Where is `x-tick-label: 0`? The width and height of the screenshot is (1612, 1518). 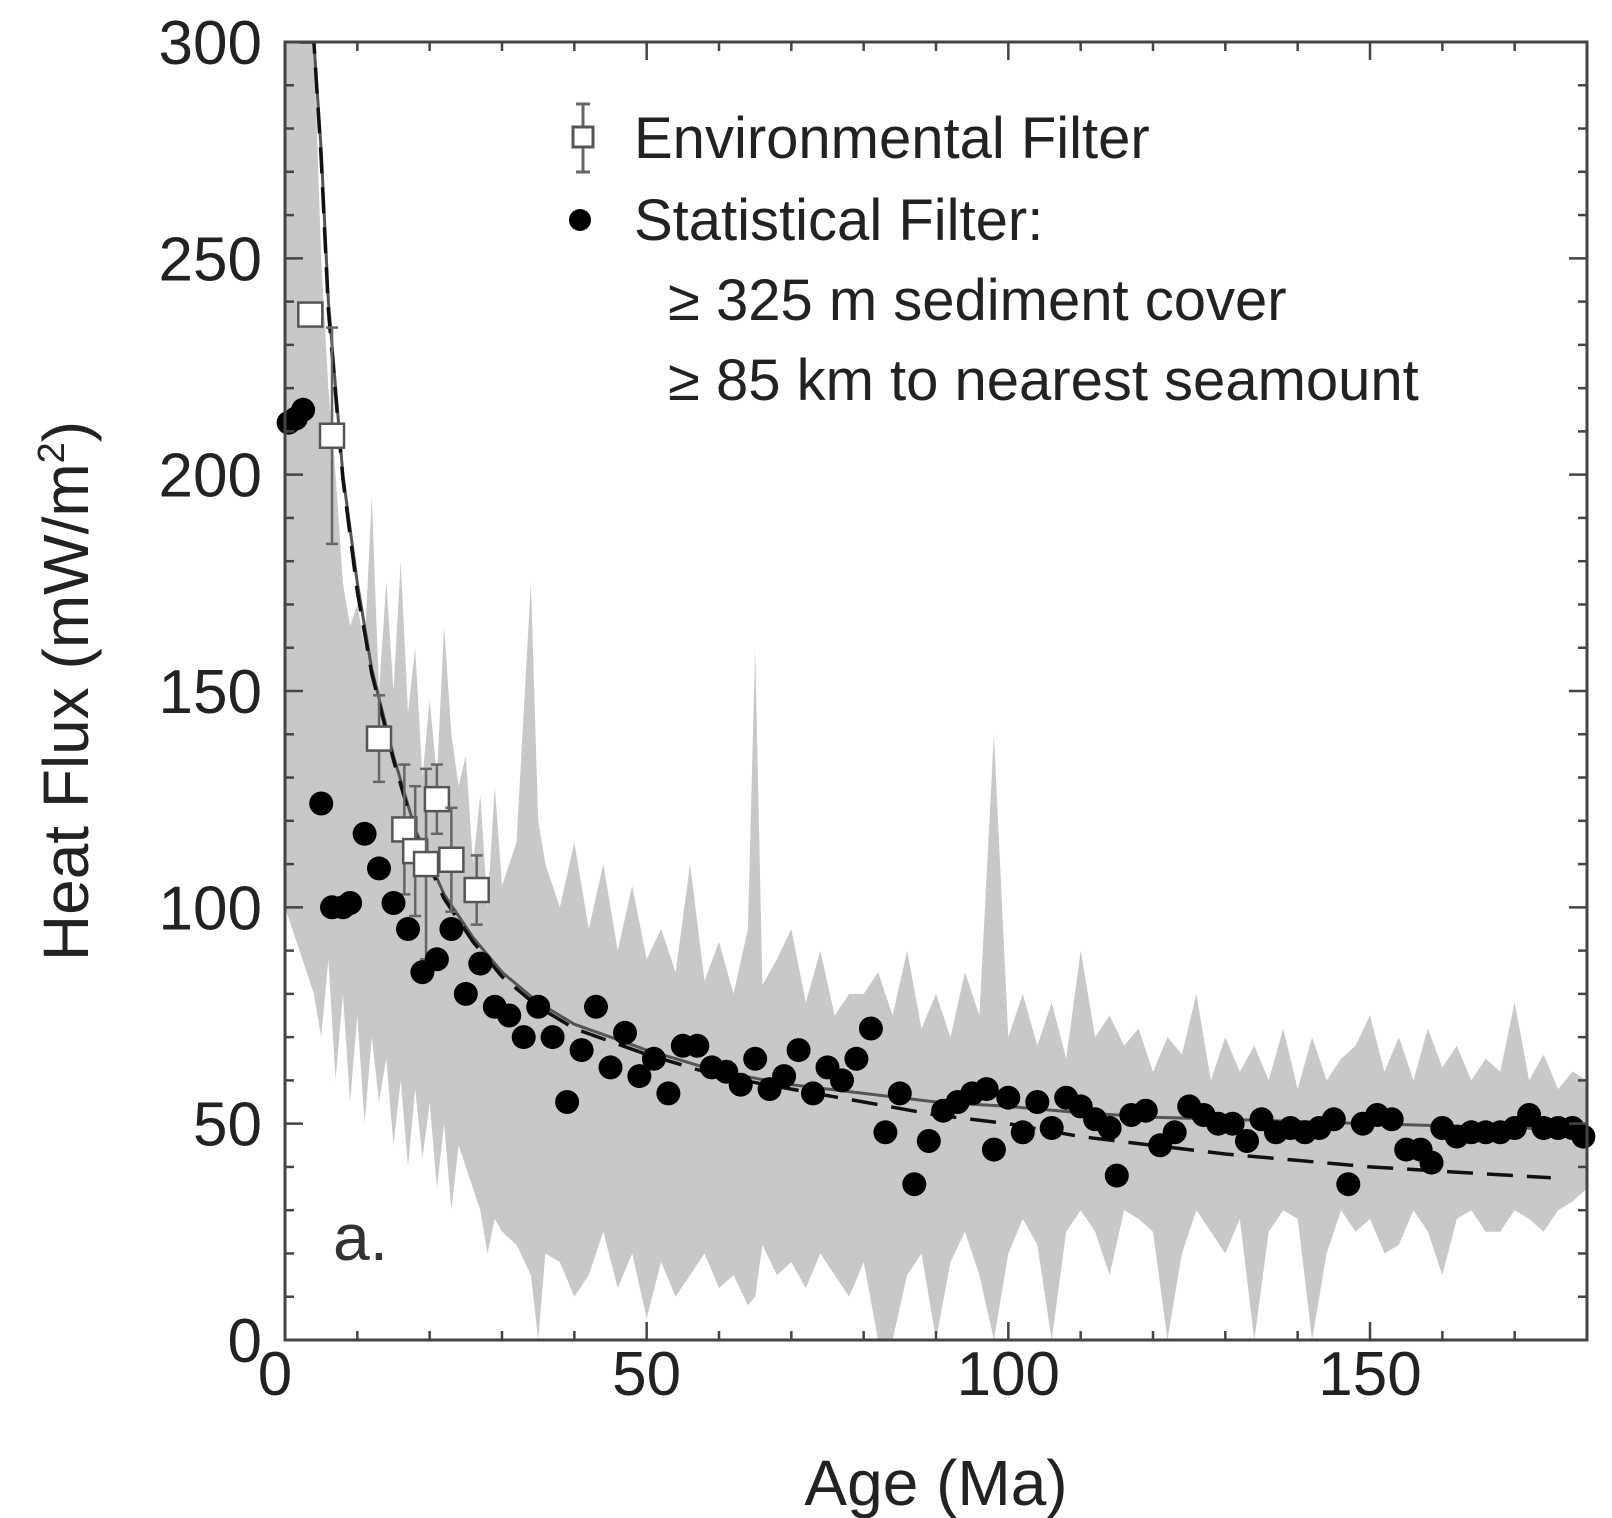 x-tick-label: 0 is located at coordinates (275, 1374).